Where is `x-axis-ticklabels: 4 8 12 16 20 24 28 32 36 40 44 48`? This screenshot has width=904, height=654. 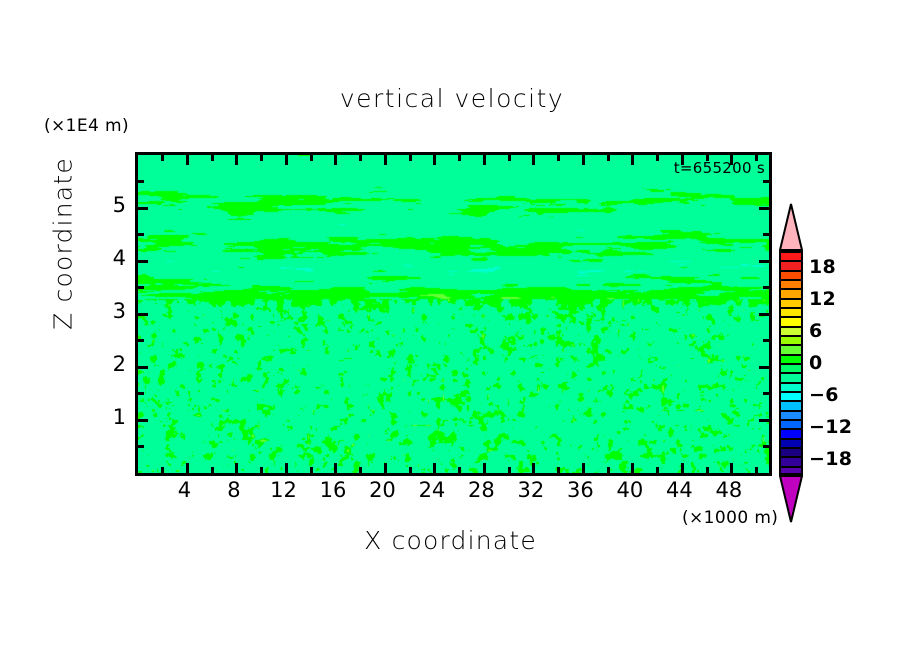
x-axis-ticklabels: 4 8 12 16 20 24 28 32 36 40 44 48 is located at coordinates (450, 493).